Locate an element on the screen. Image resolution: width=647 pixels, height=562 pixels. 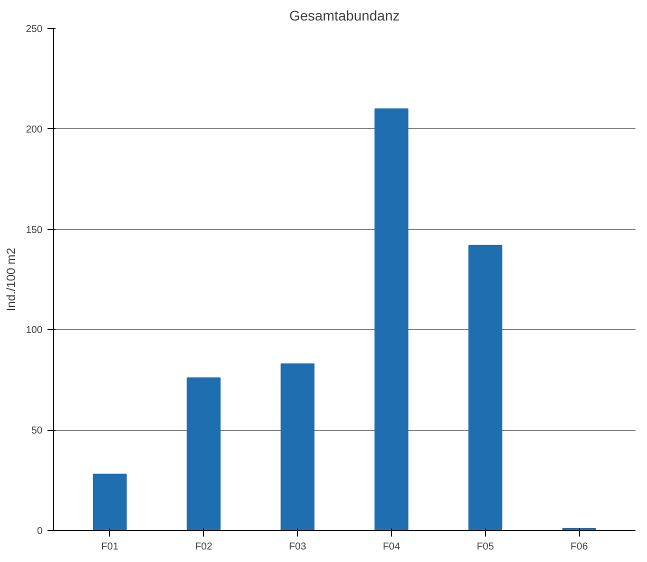
y-tick-label: 100 is located at coordinates (34, 330).